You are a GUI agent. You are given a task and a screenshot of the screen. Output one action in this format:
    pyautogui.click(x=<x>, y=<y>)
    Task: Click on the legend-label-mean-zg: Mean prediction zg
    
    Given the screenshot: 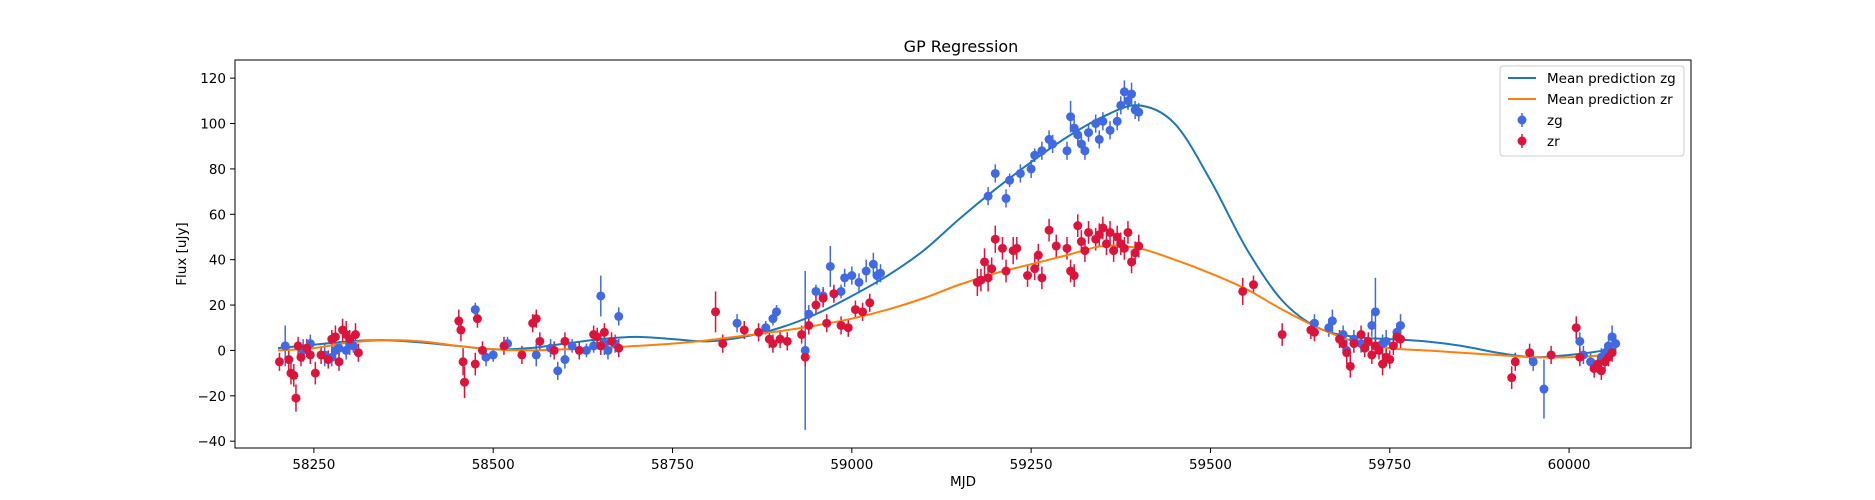 What is the action you would take?
    pyautogui.click(x=1611, y=79)
    